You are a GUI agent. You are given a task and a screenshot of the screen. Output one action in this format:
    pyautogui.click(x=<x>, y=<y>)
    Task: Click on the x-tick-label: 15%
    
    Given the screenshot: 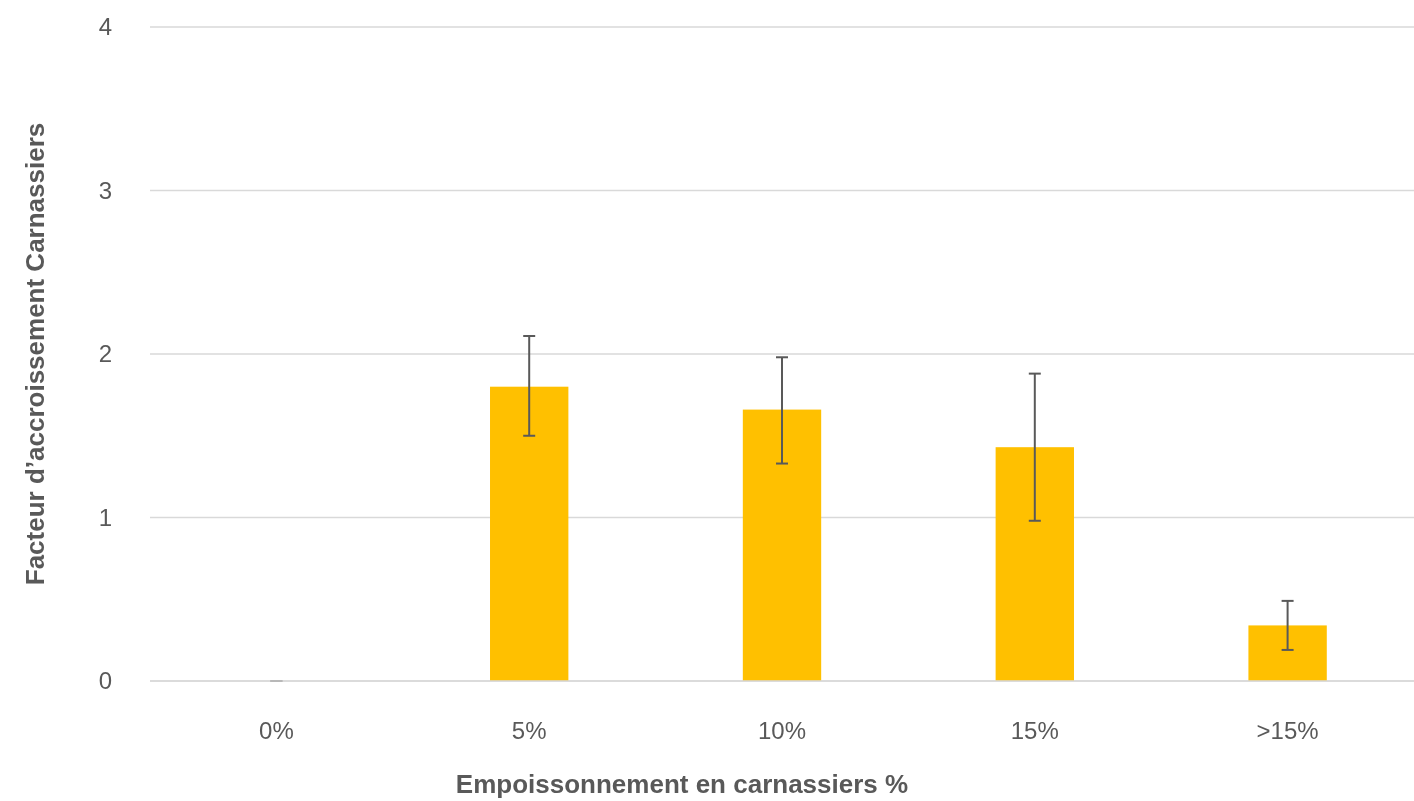 What is the action you would take?
    pyautogui.click(x=1034, y=730)
    